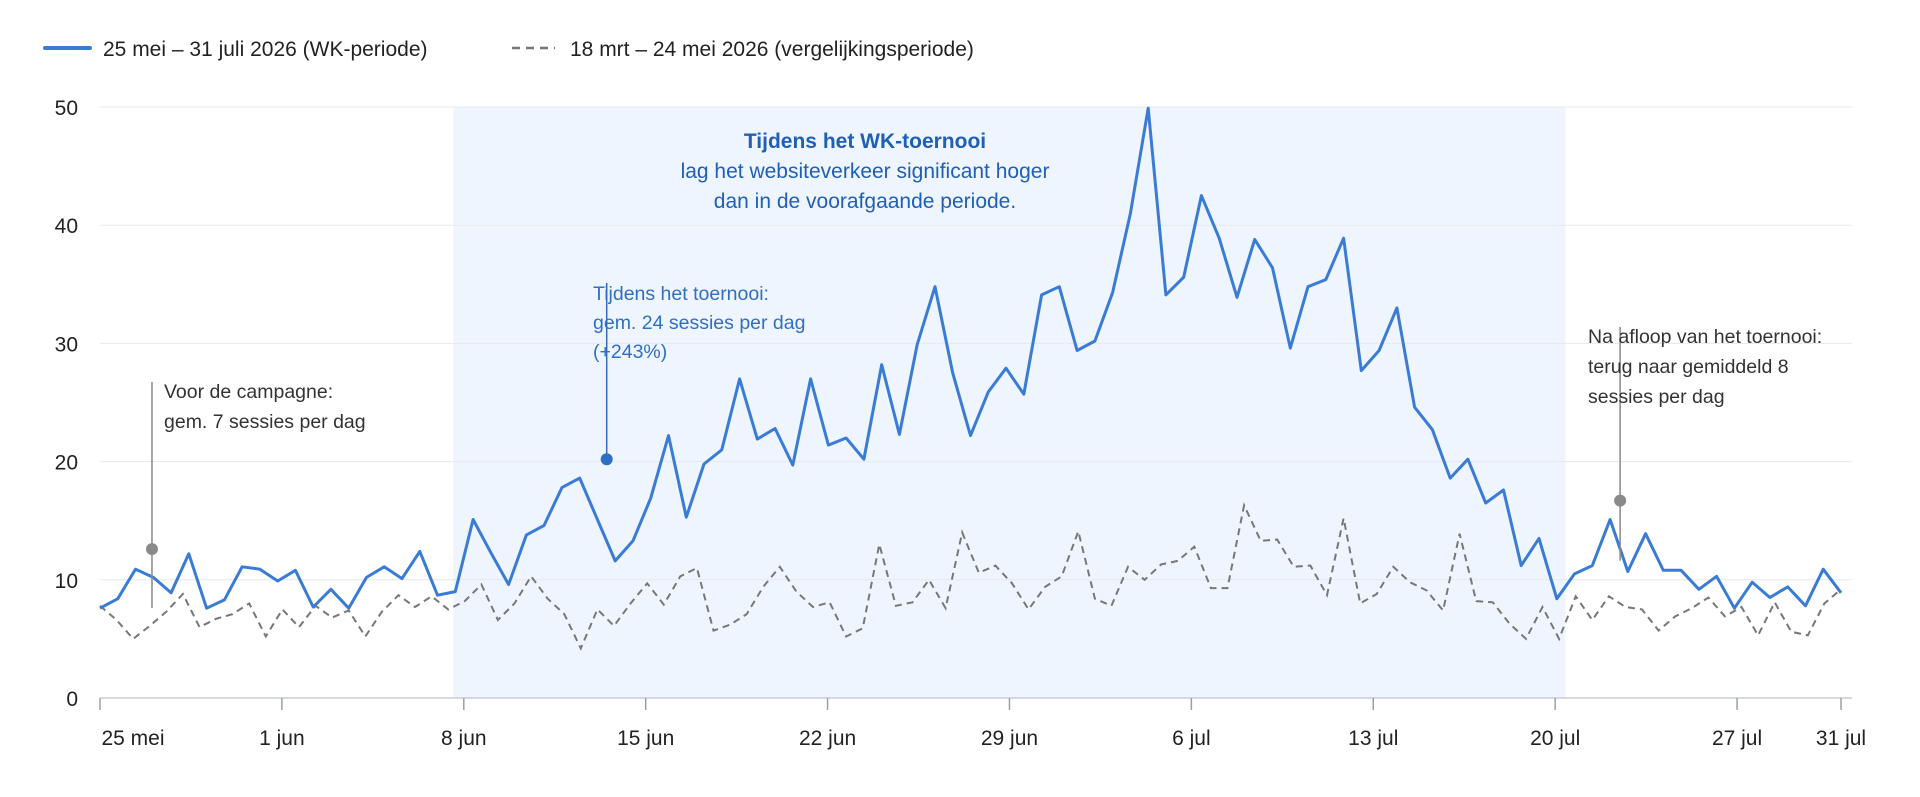 Image resolution: width=1920 pixels, height=797 pixels. I want to click on annotation-during-line-1: Tijdens het toernooi:, so click(681, 294).